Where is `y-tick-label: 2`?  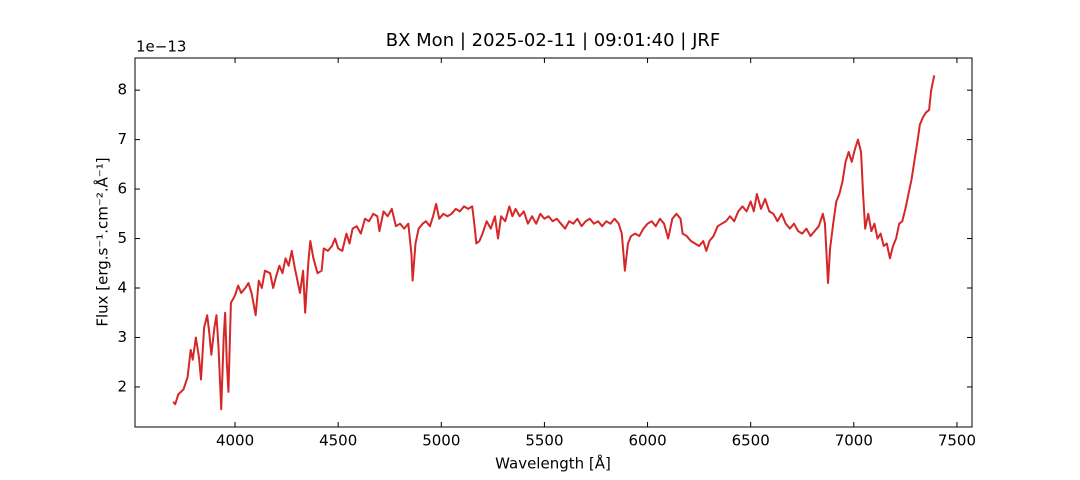
y-tick-label: 2 is located at coordinates (122, 386).